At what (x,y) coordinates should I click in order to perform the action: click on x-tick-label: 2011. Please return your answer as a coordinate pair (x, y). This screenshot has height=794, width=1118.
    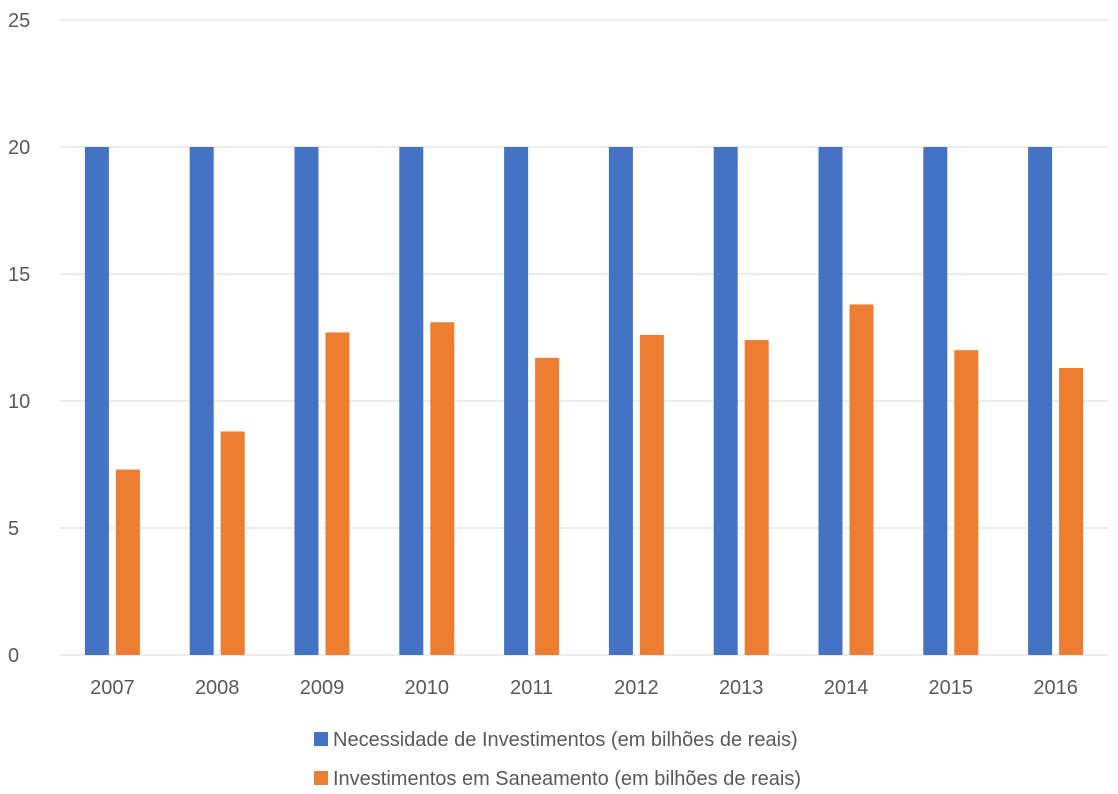
    Looking at the image, I should click on (531, 688).